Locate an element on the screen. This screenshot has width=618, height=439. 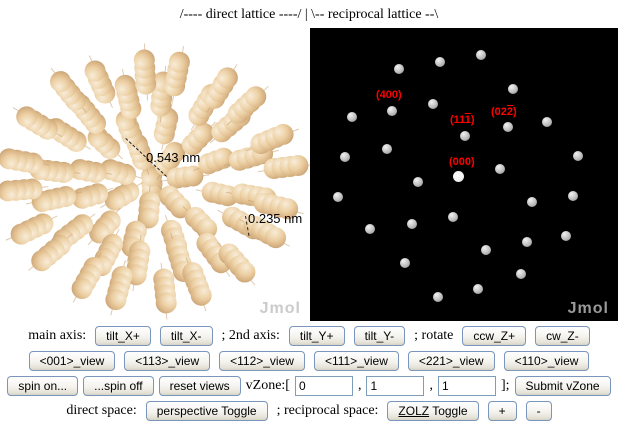
tilt-x-minus-button: tilt_X- is located at coordinates (186, 336).